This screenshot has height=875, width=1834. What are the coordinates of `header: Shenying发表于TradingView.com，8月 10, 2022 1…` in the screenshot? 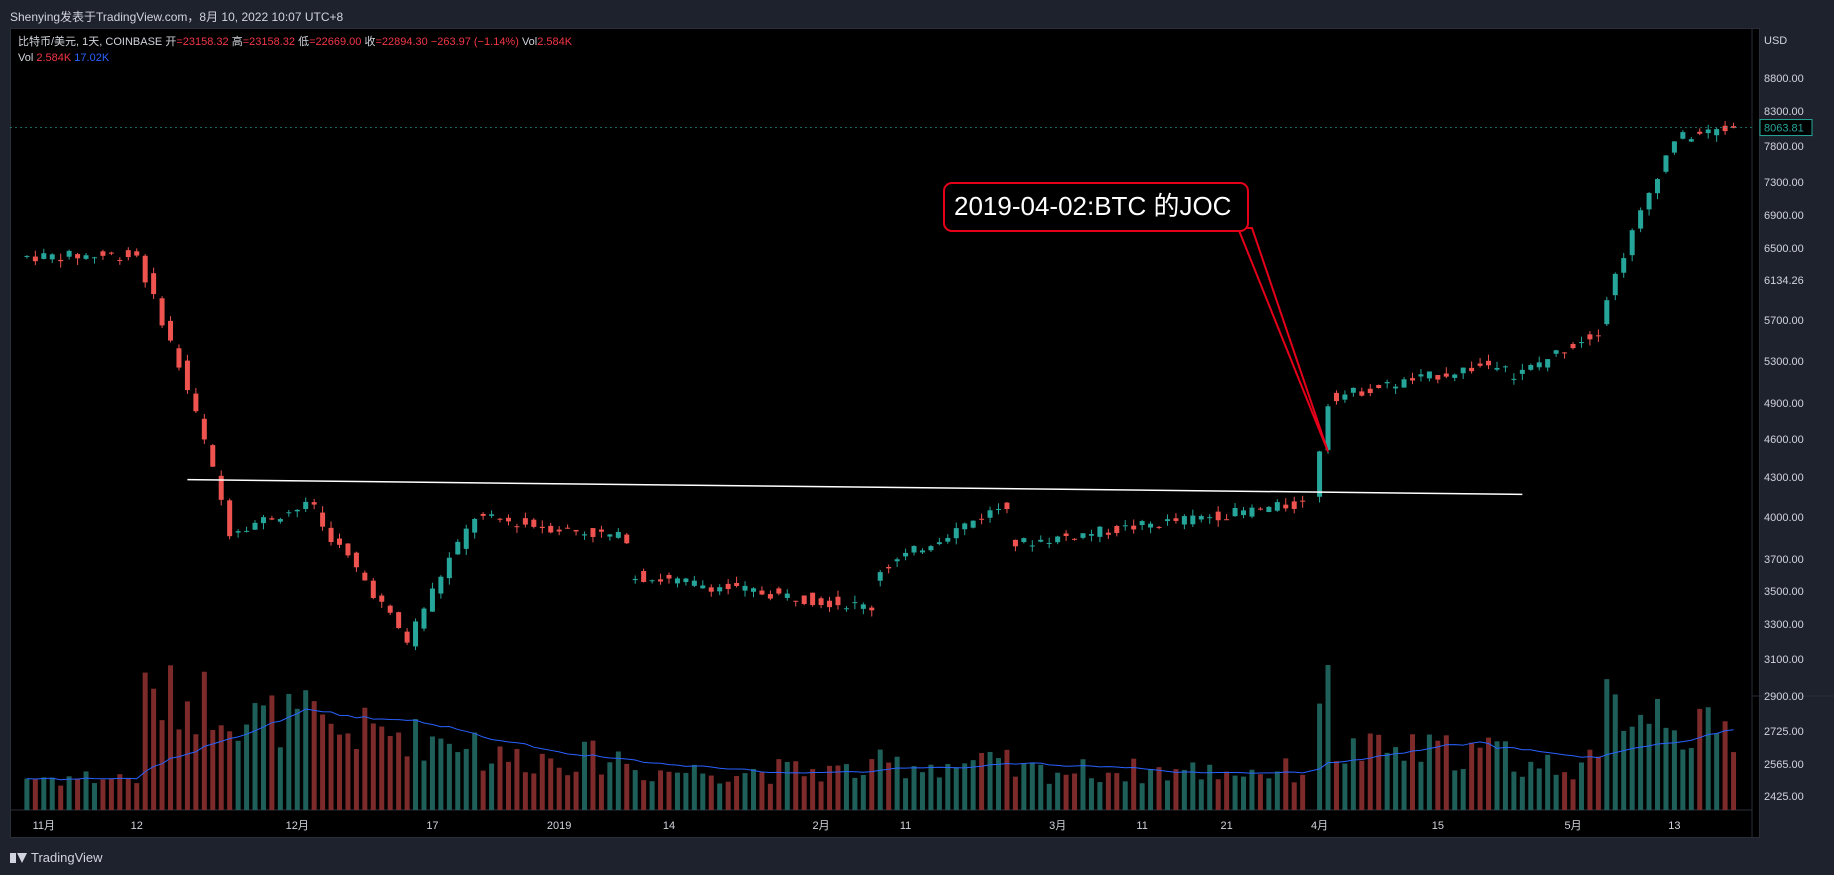 It's located at (917, 14).